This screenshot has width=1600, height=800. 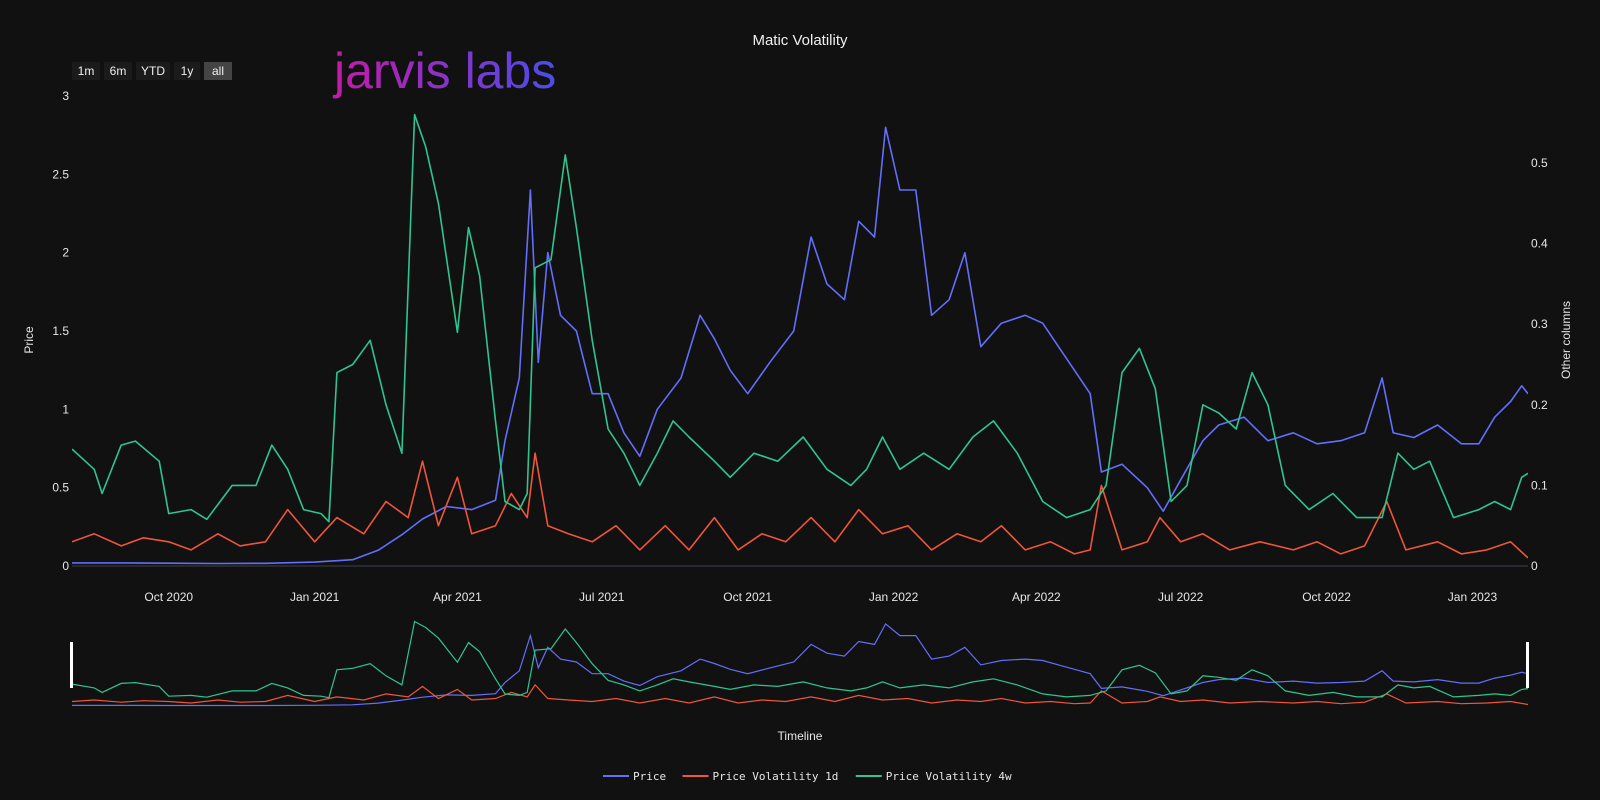 What do you see at coordinates (747, 597) in the screenshot?
I see `x-tick-label: Oct 2021` at bounding box center [747, 597].